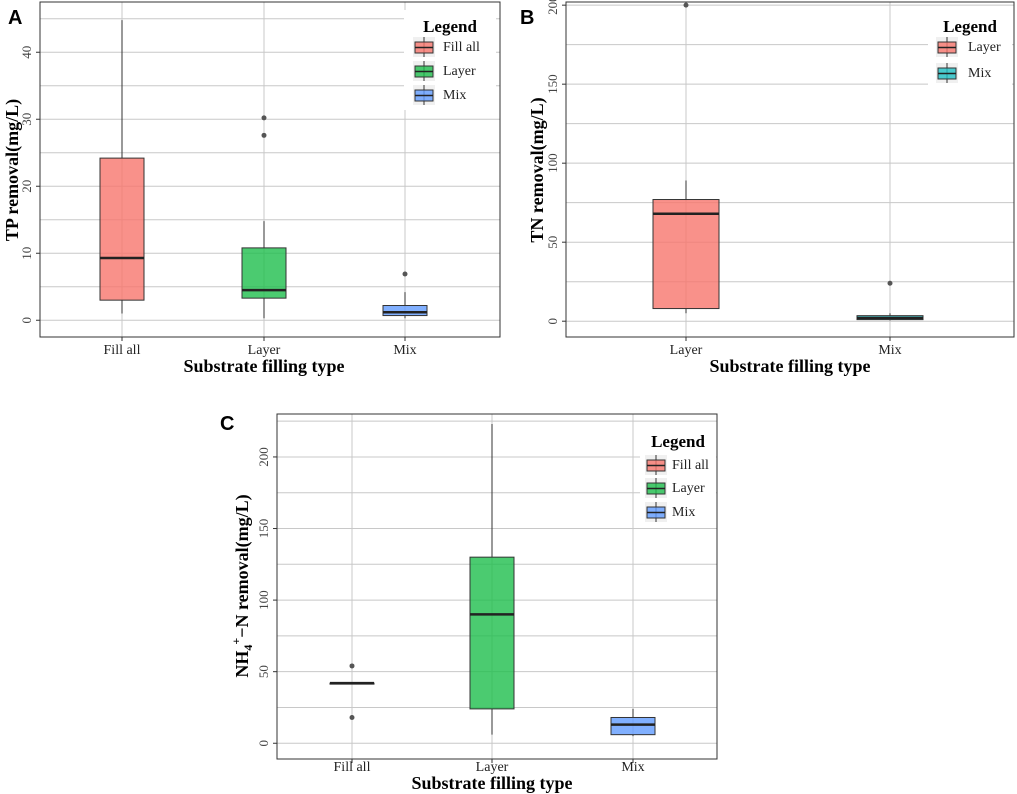  I want to click on y-title-suffix: −N removal(mg/L), so click(242, 565).